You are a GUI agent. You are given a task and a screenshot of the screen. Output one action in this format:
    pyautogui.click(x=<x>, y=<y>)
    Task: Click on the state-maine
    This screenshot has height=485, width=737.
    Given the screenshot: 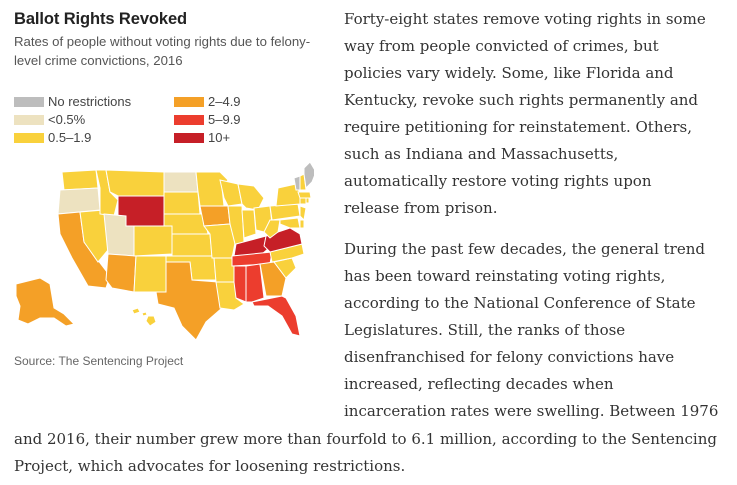 What is the action you would take?
    pyautogui.click(x=308, y=175)
    